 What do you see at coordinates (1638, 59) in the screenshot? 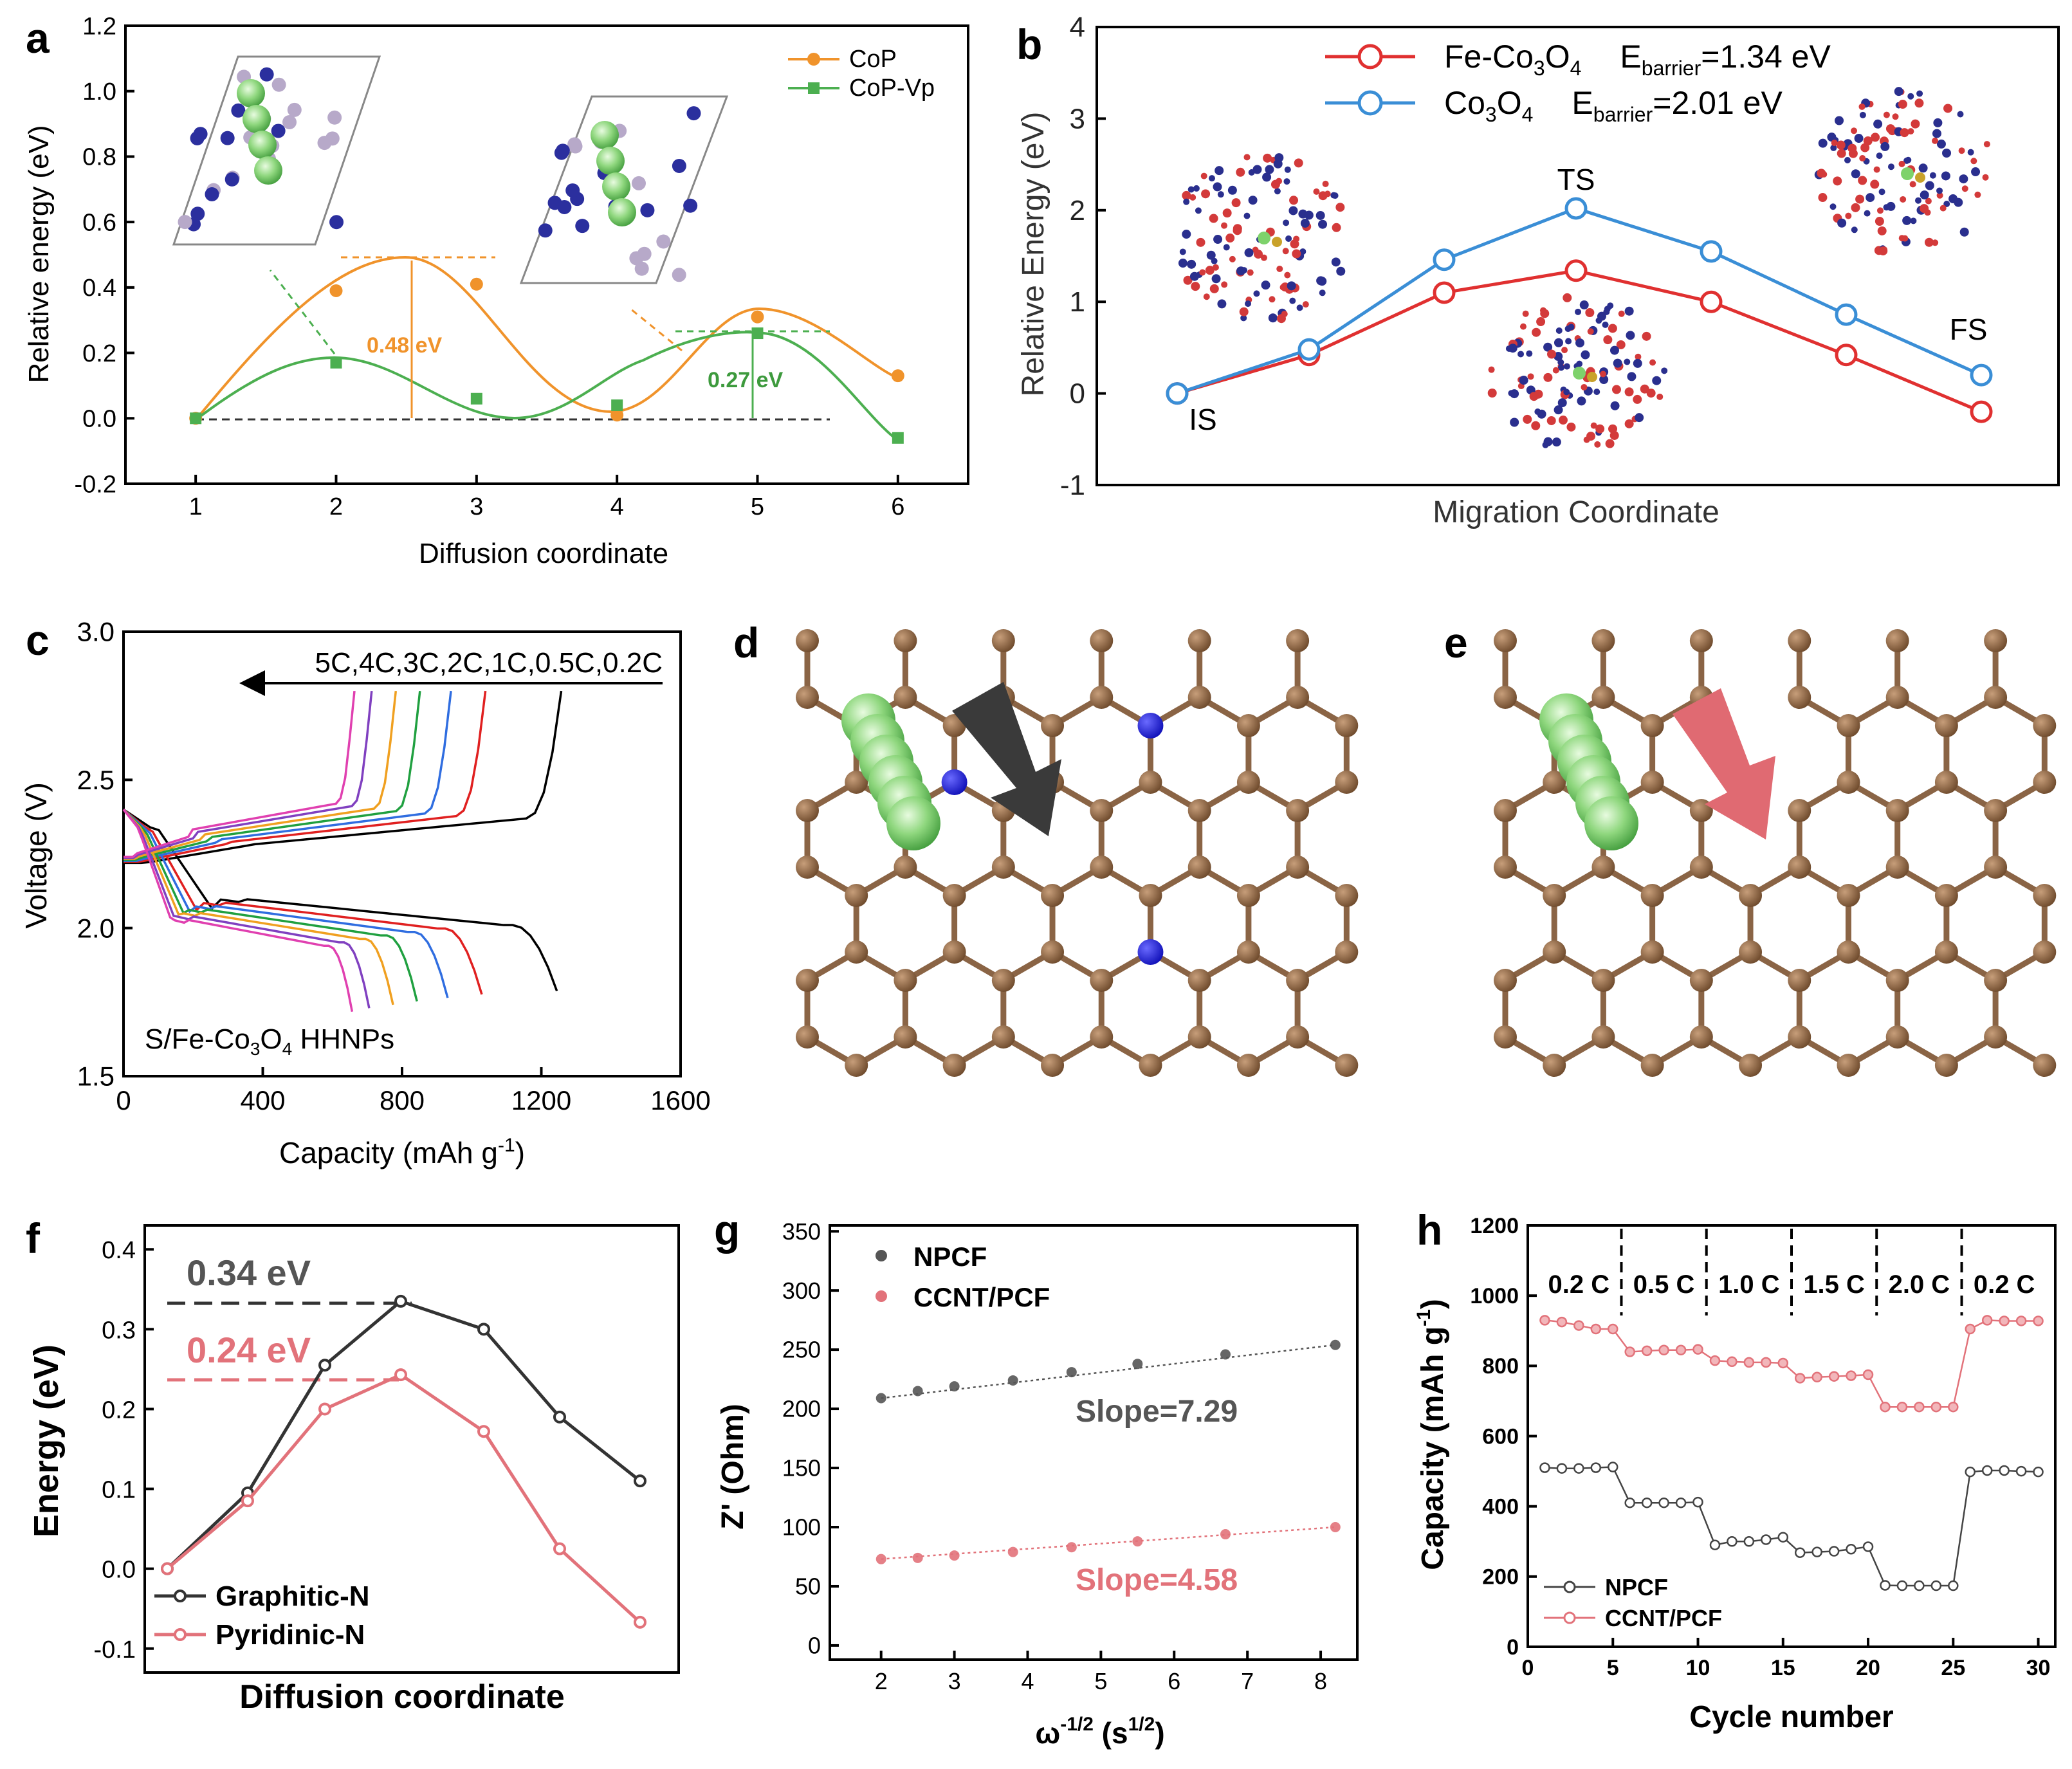
I see `b-legend-fe-co3o4: Fe-Co3O4 Ebarrier=1.34 eV` at bounding box center [1638, 59].